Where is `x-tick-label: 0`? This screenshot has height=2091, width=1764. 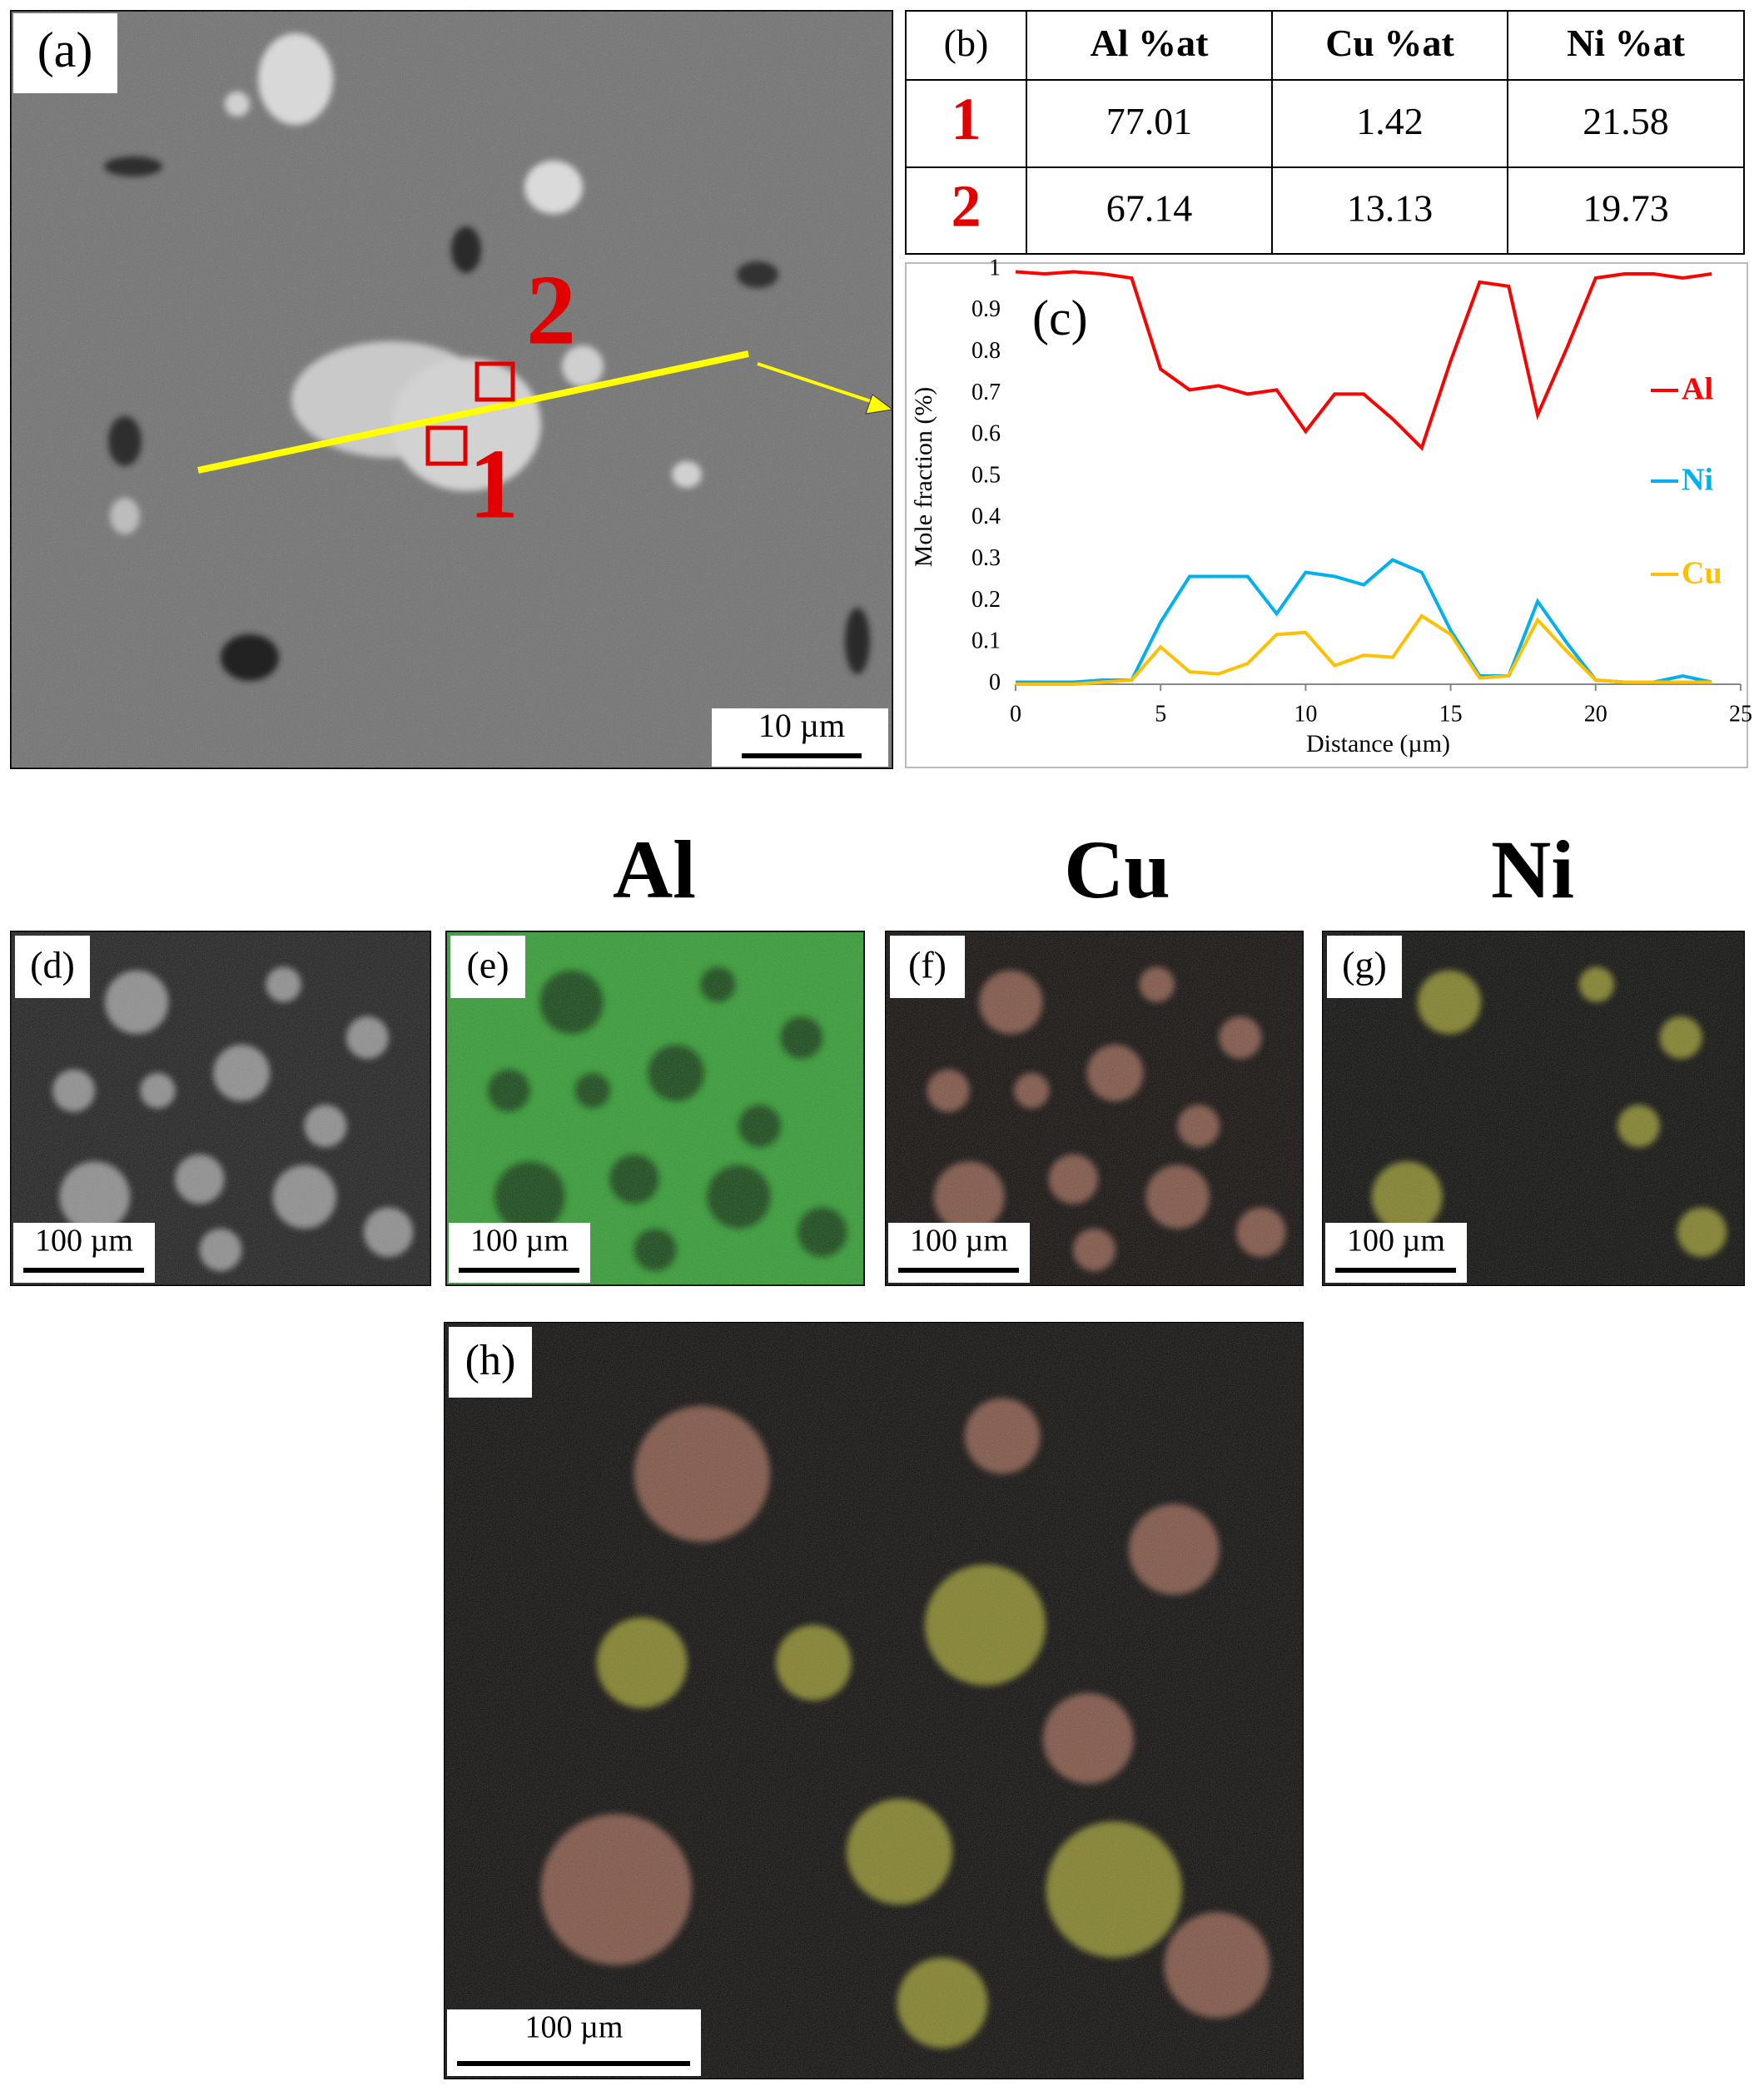 x-tick-label: 0 is located at coordinates (1016, 714).